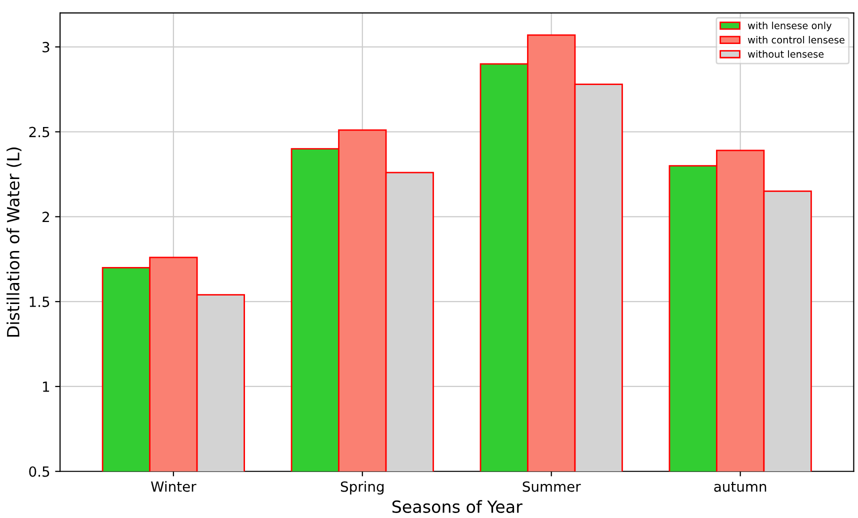 Image resolution: width=858 pixels, height=518 pixels. Describe the element at coordinates (173, 486) in the screenshot. I see `x-tick-label: Winter` at that location.